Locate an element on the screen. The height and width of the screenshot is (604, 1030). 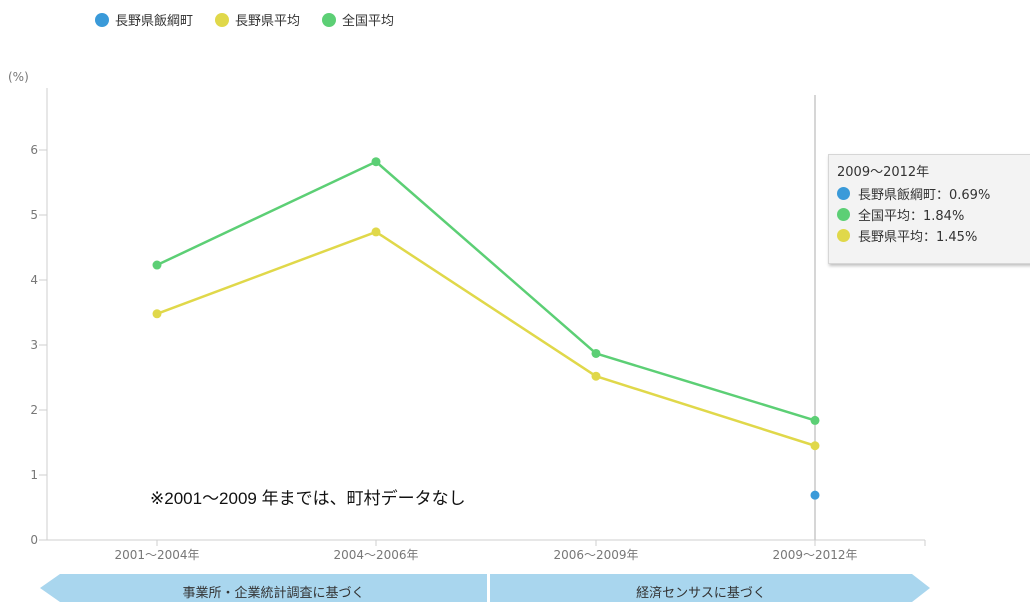
note-no-town-data: ※2001～2009 年までは、町村データなし is located at coordinates (308, 498).